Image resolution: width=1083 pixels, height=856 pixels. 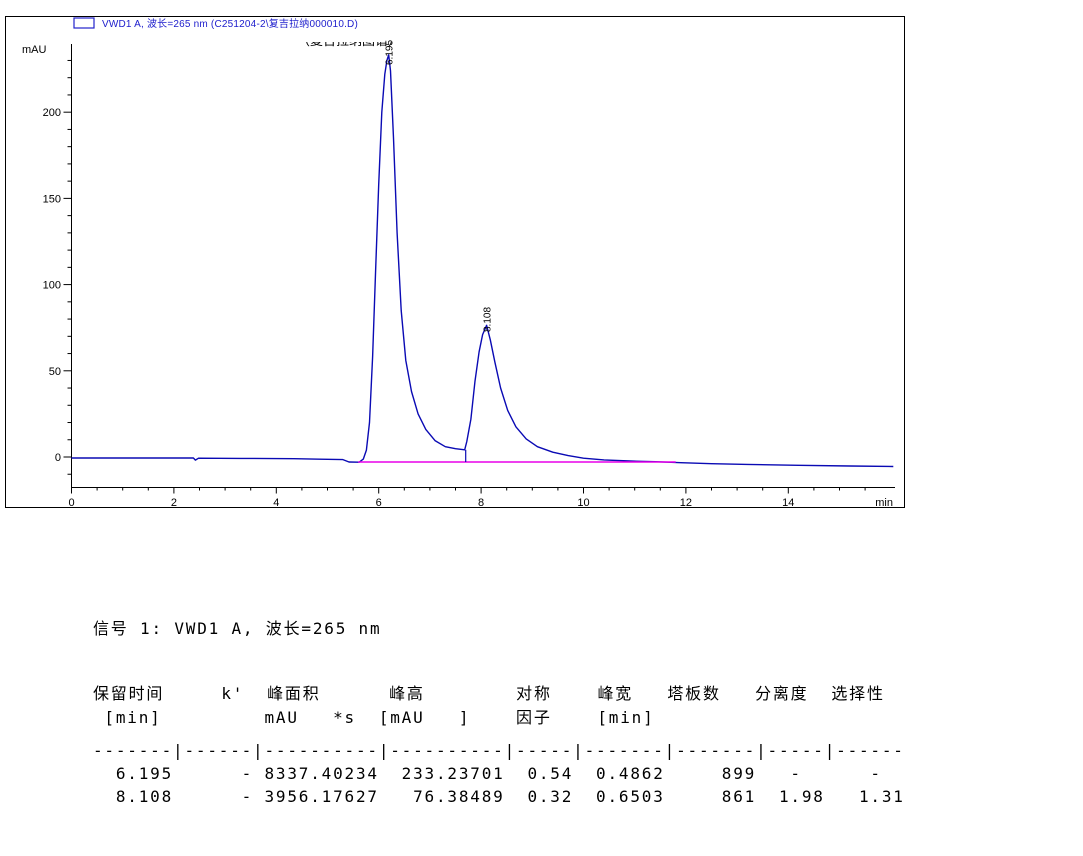 I want to click on svg-text: 2, so click(x=174, y=503).